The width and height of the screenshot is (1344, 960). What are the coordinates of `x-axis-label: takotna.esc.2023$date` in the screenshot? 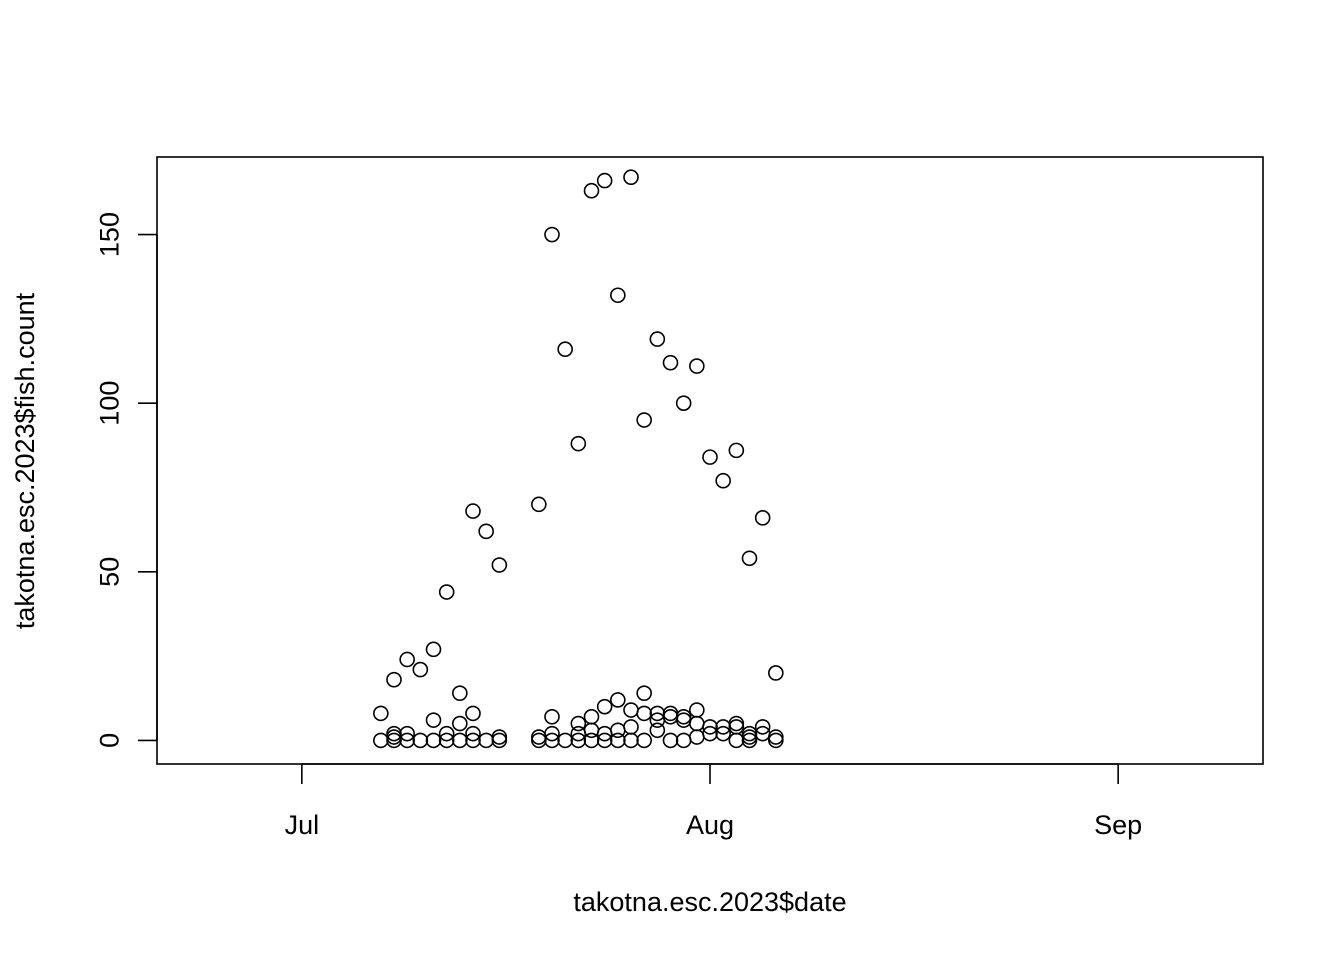 It's located at (709, 902).